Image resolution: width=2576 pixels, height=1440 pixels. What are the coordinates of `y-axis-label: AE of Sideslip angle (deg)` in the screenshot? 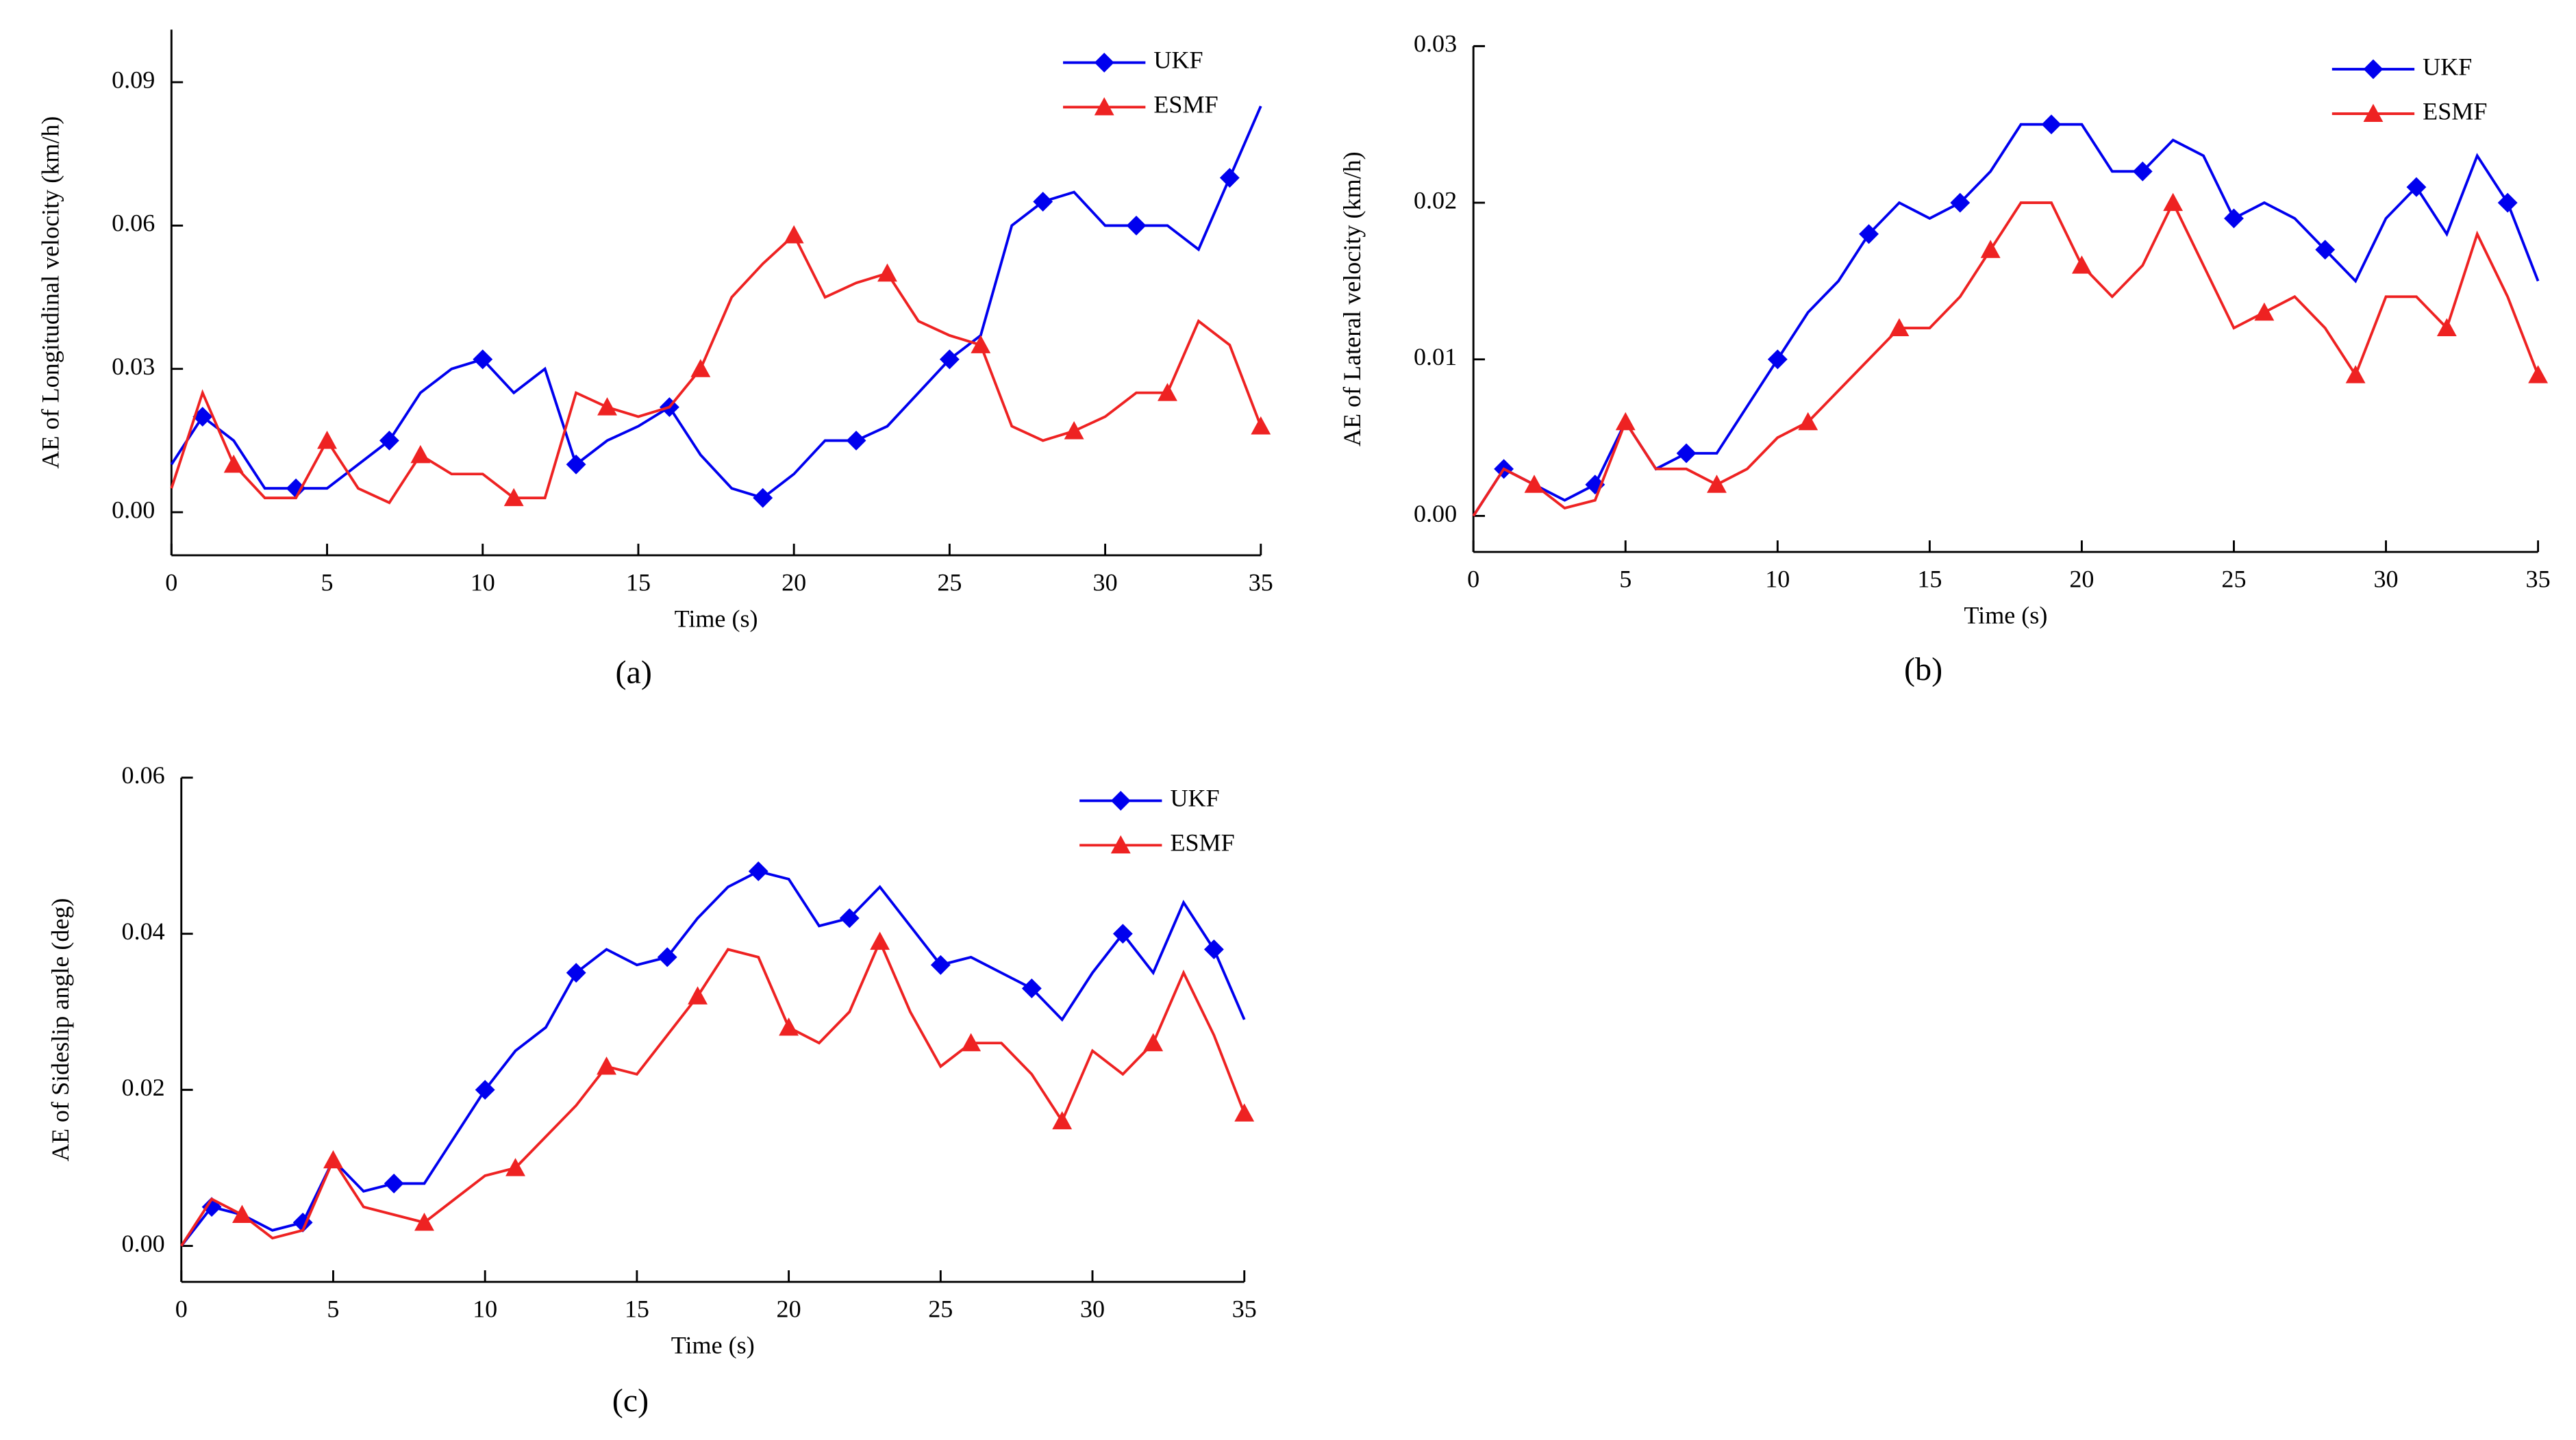 It's located at (60, 1029).